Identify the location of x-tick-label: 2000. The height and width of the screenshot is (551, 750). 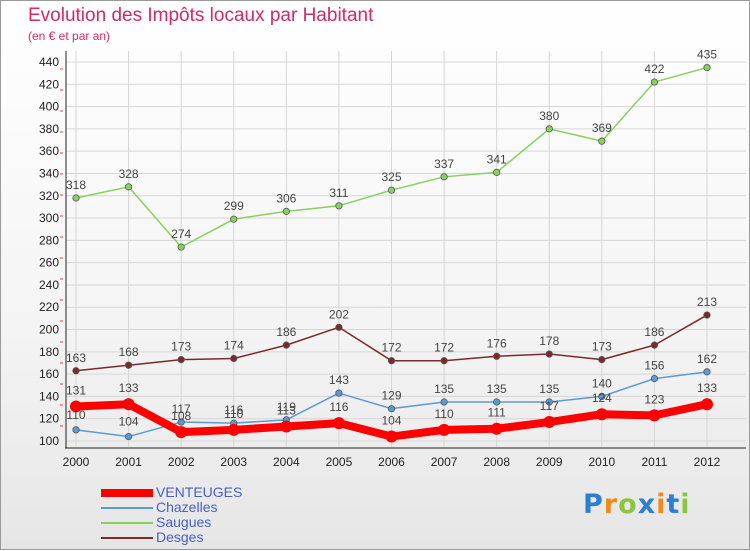
(76, 462).